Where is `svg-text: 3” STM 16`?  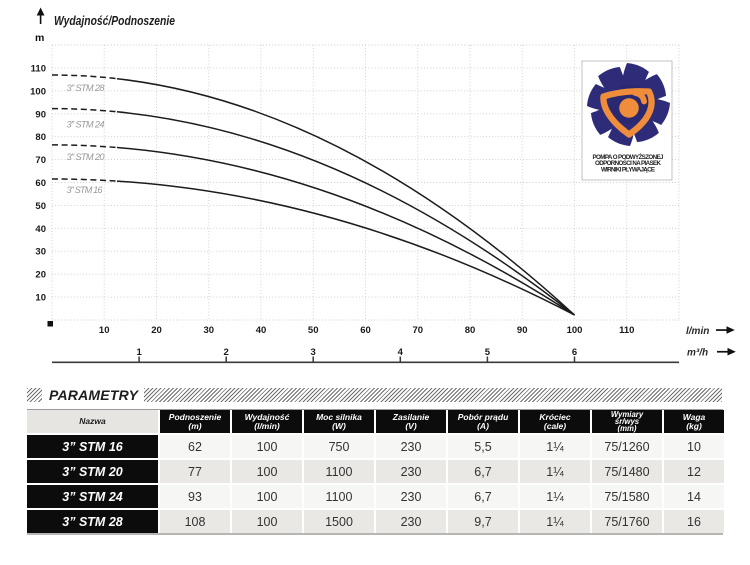 svg-text: 3” STM 16 is located at coordinates (85, 190).